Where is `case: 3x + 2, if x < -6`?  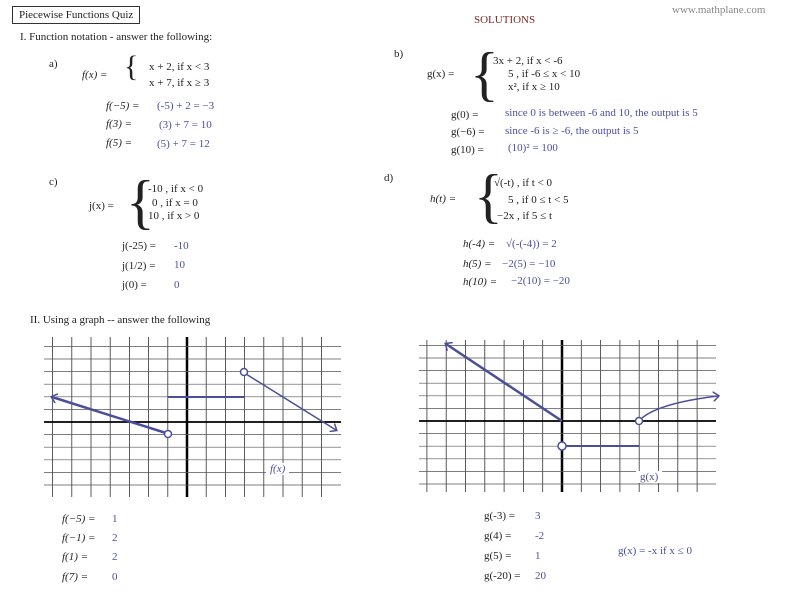 case: 3x + 2, if x < -6 is located at coordinates (528, 61).